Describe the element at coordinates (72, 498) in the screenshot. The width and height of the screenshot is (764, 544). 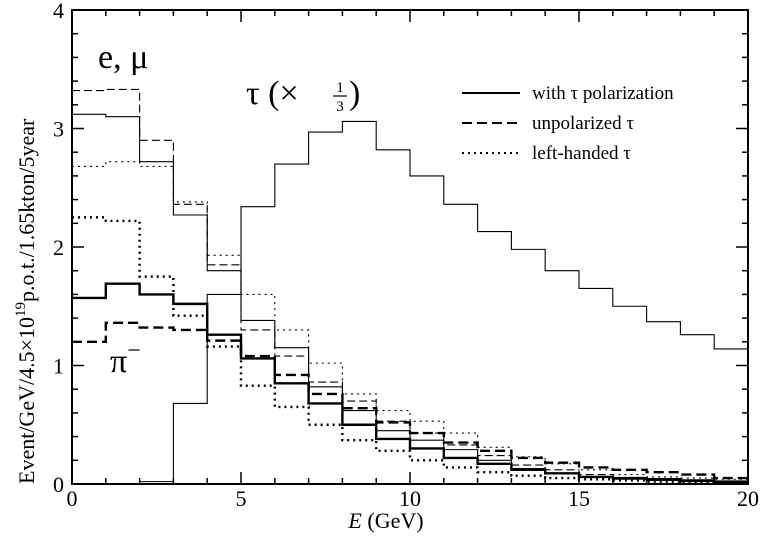
I see `x-tick-label: 0` at that location.